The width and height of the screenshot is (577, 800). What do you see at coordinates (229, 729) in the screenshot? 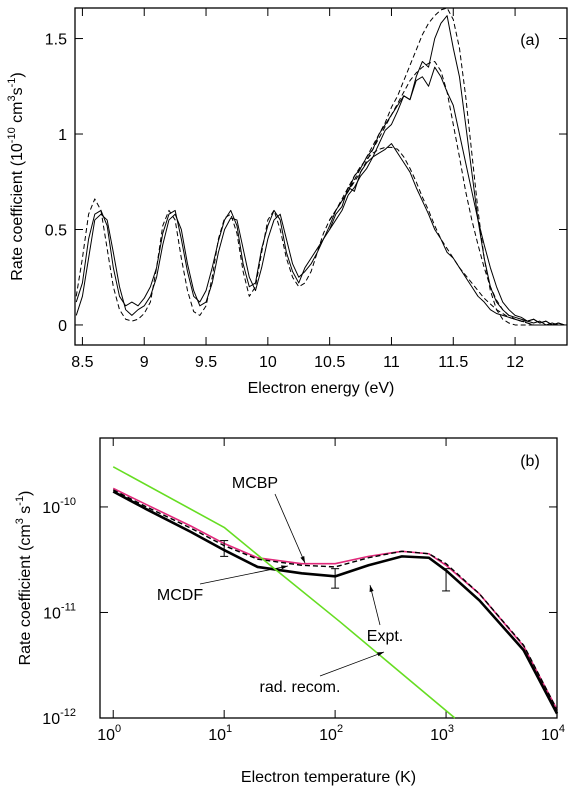
I see `tick-label-exponent: 1` at bounding box center [229, 729].